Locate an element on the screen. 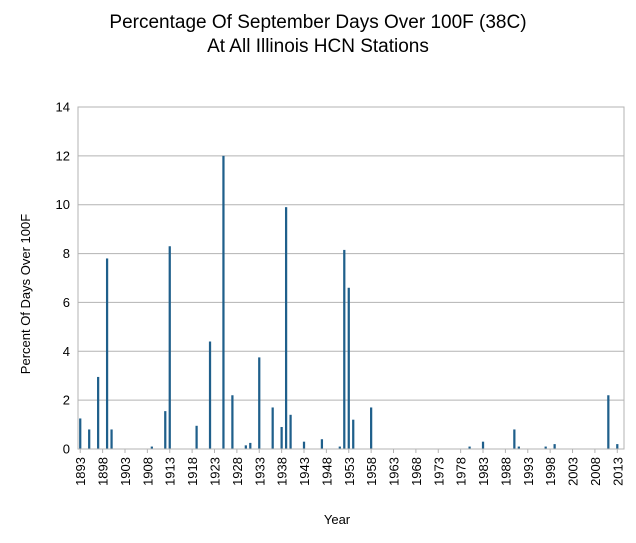  bar-1940 is located at coordinates (290, 431).